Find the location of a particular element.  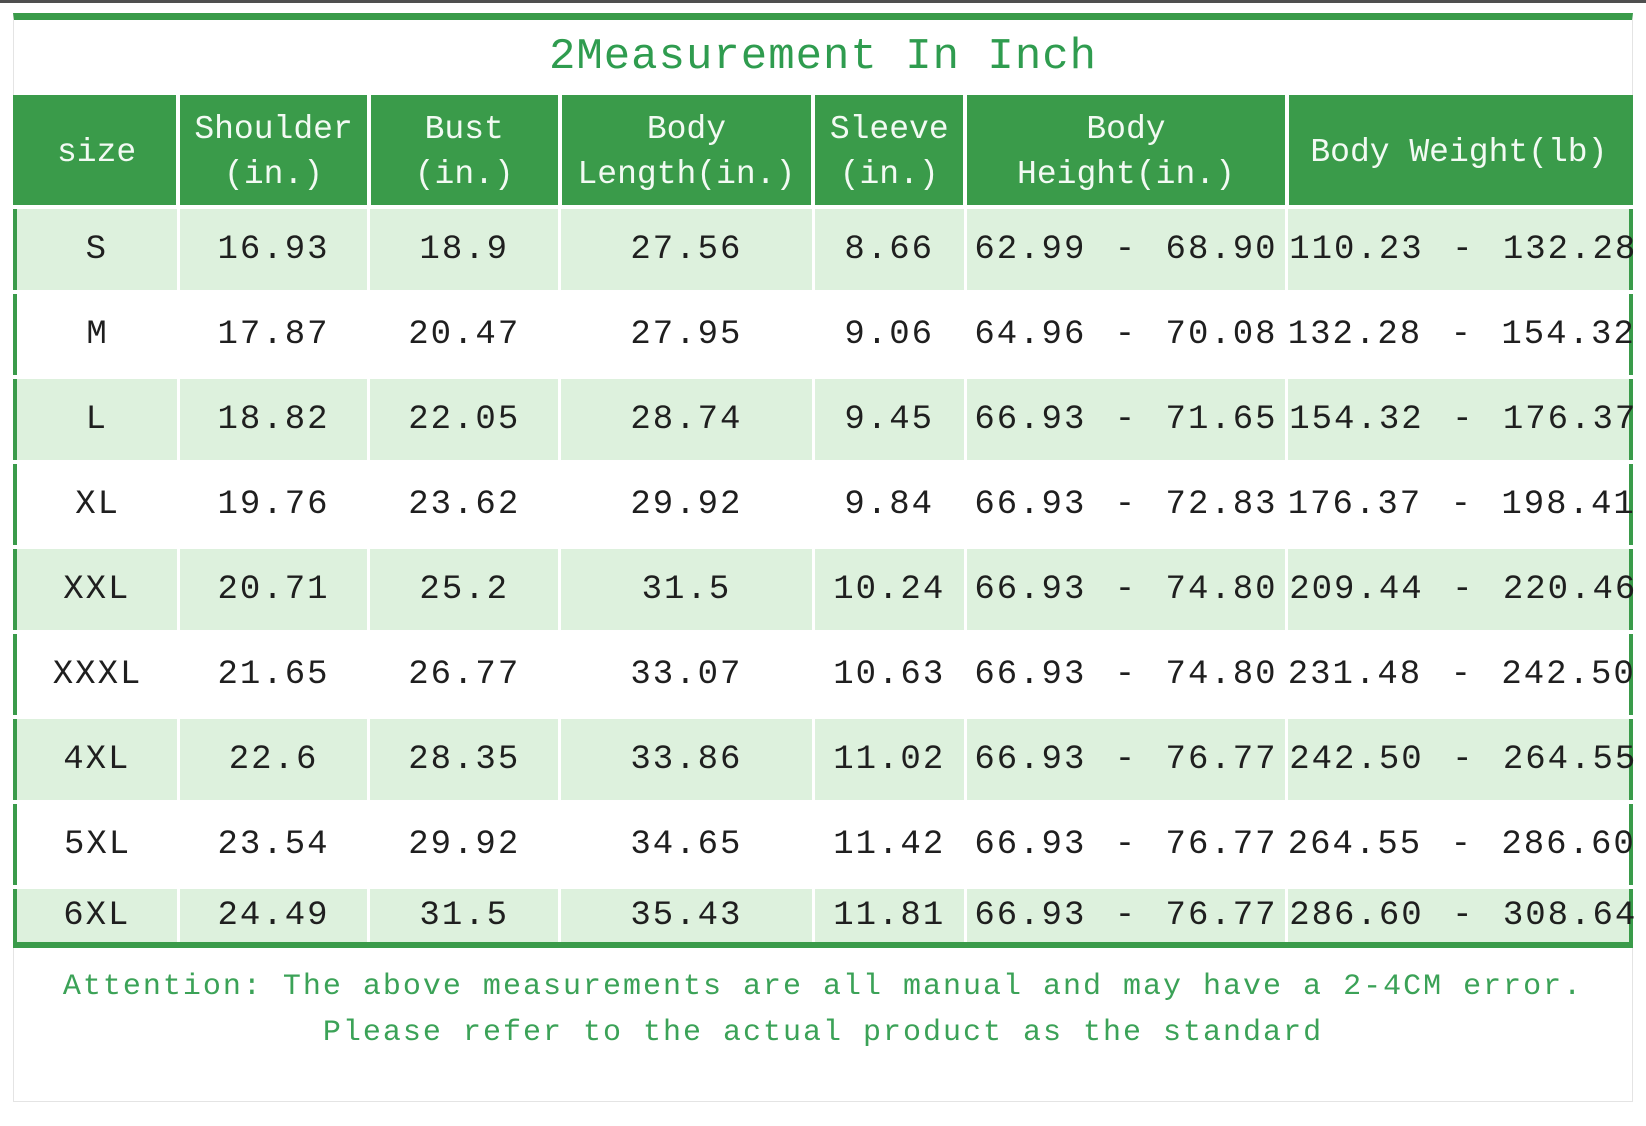

value-cell: 35.43 is located at coordinates (686, 916).